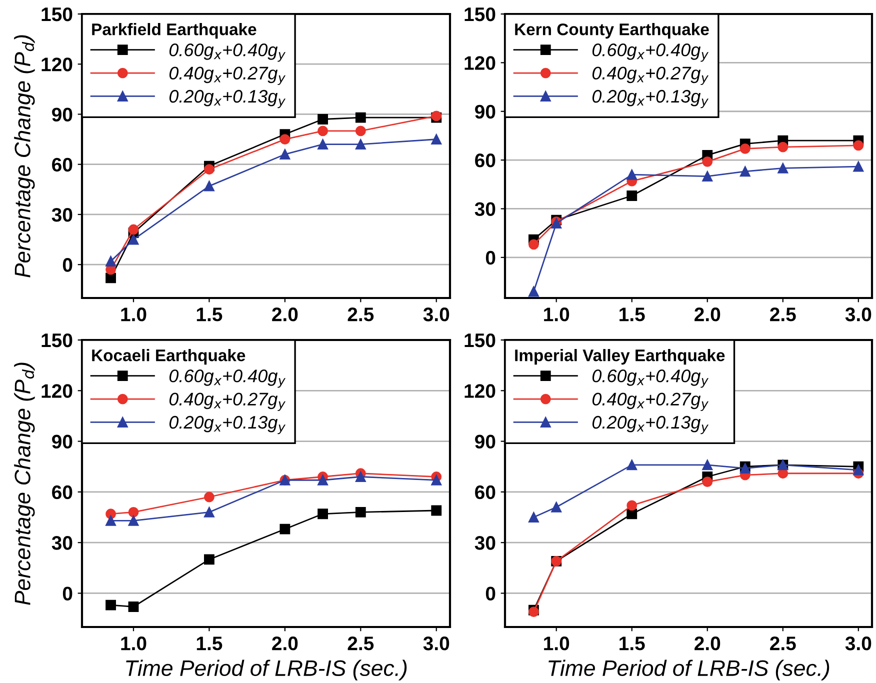  What do you see at coordinates (612, 31) in the screenshot?
I see `legend-title: Kern County Earthquake` at bounding box center [612, 31].